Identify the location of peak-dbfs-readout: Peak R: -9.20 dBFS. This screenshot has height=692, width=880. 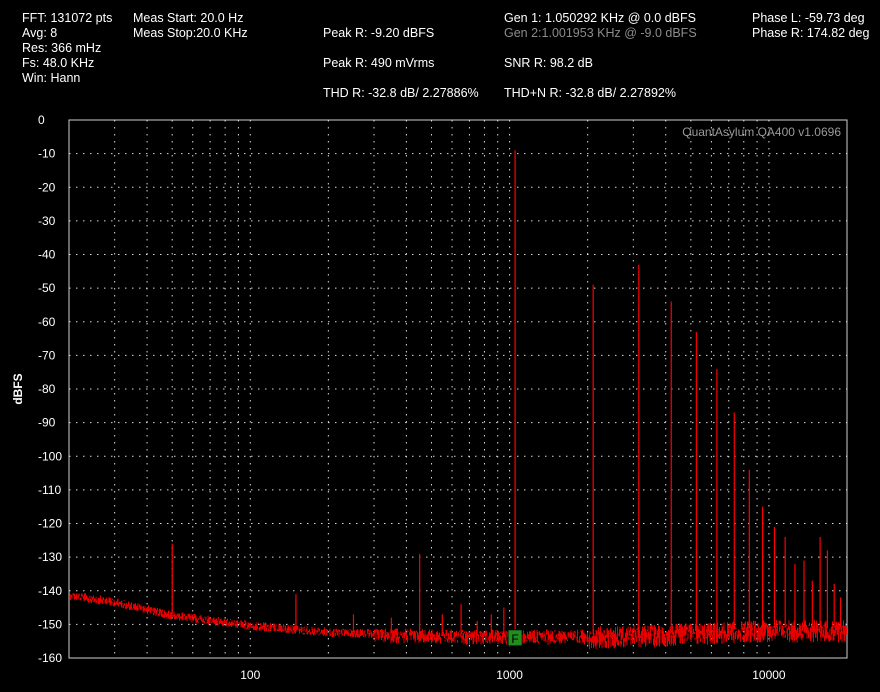
(379, 33).